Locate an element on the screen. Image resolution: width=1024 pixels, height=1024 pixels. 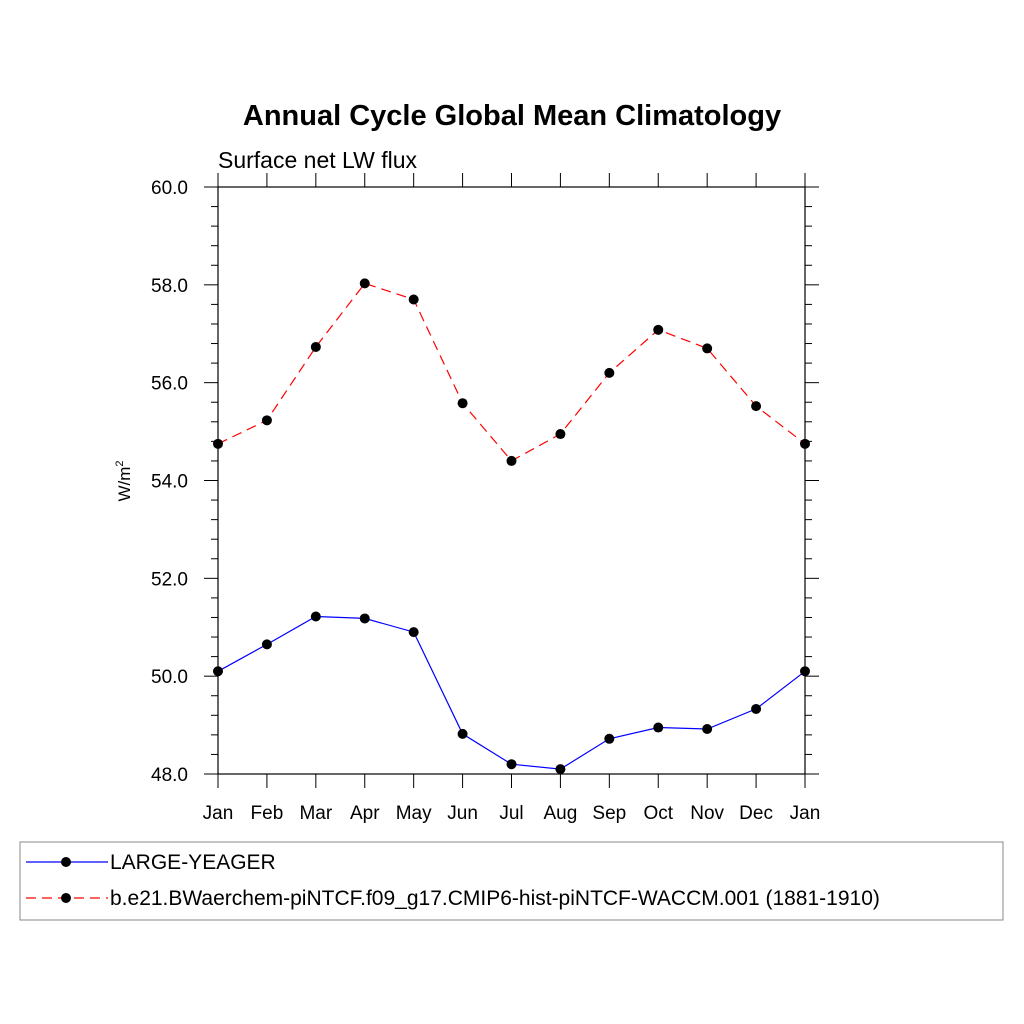
x-tick-label: Feb is located at coordinates (267, 813).